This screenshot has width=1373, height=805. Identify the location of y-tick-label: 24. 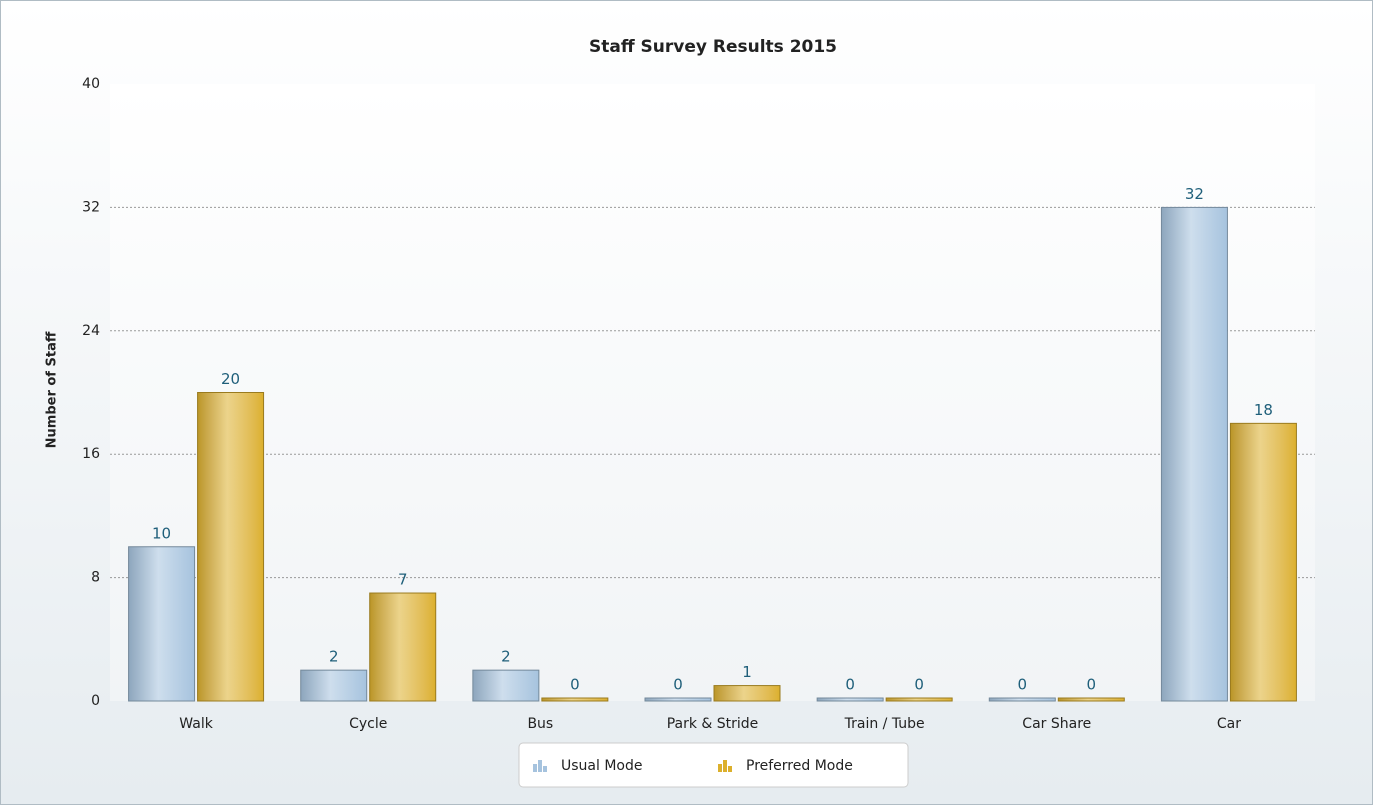
(91, 331).